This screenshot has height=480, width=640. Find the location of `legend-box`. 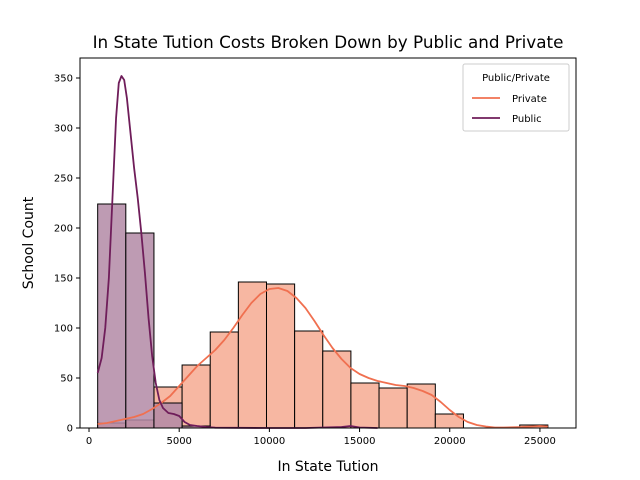

legend-box is located at coordinates (516, 97).